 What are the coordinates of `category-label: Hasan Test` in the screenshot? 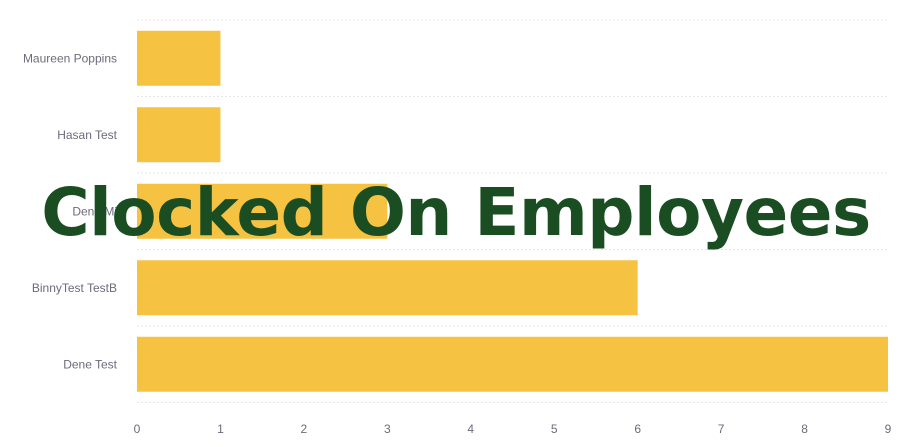 It's located at (87, 135).